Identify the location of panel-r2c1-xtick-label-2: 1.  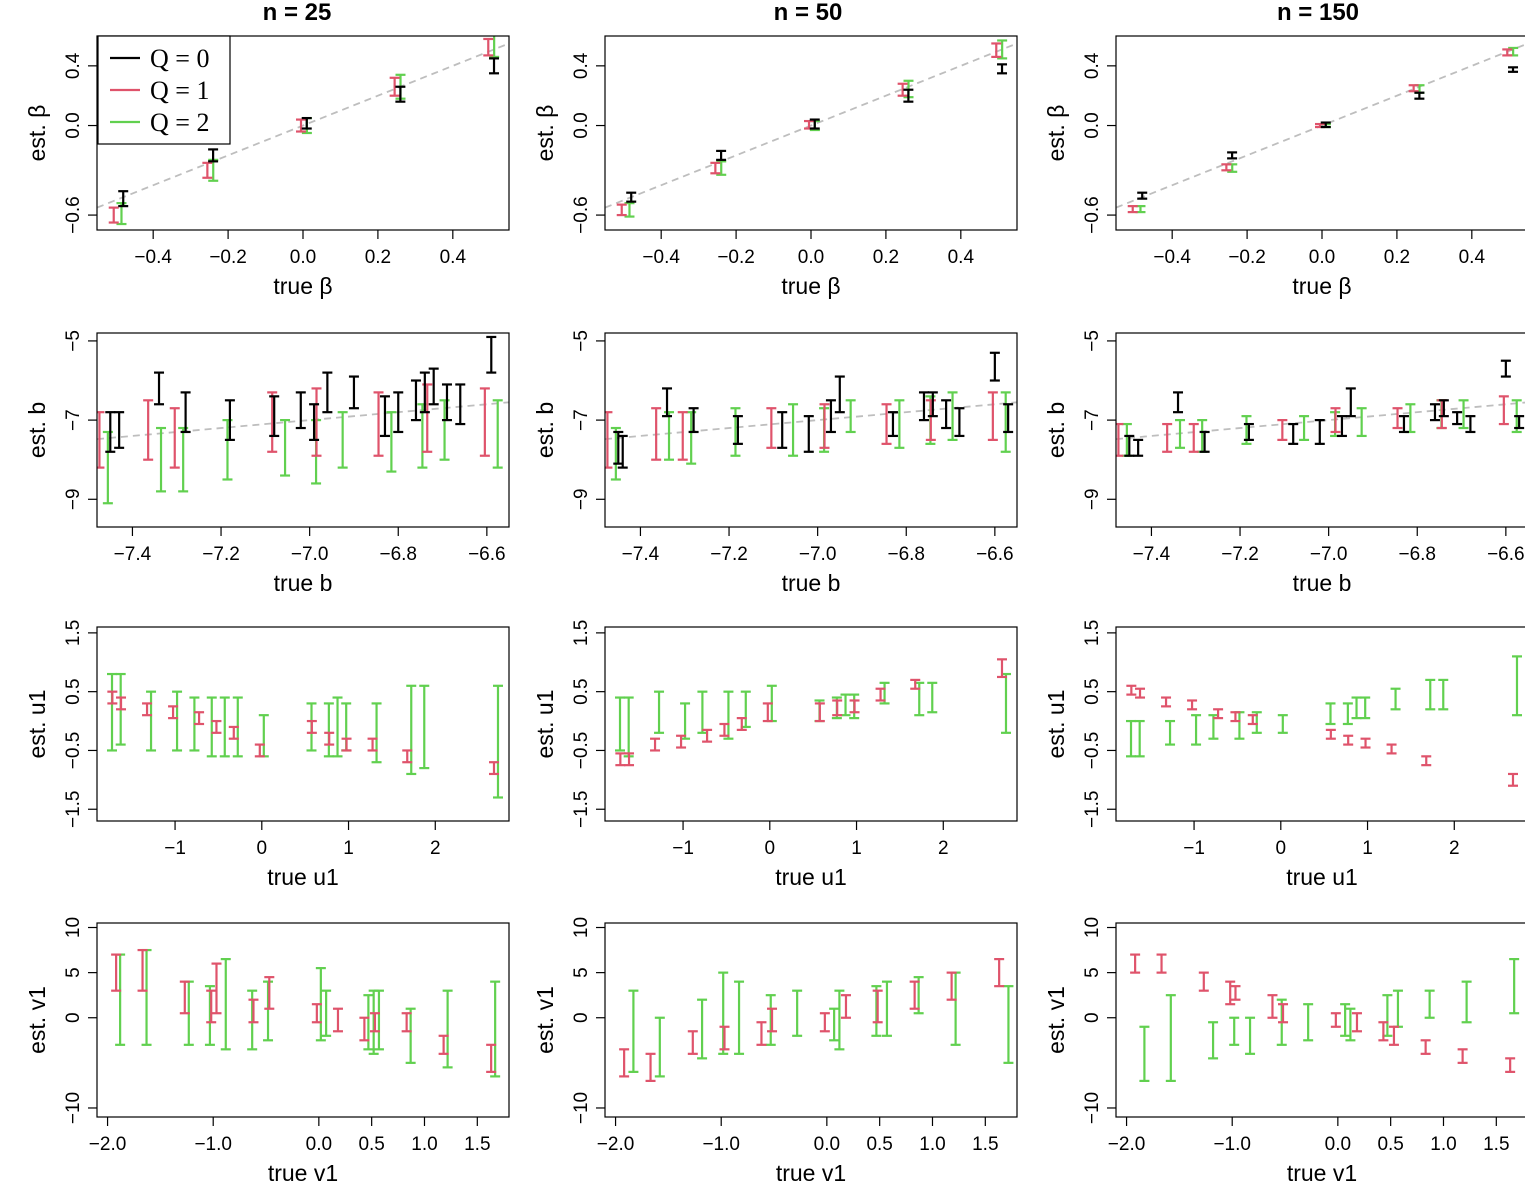
(856, 848).